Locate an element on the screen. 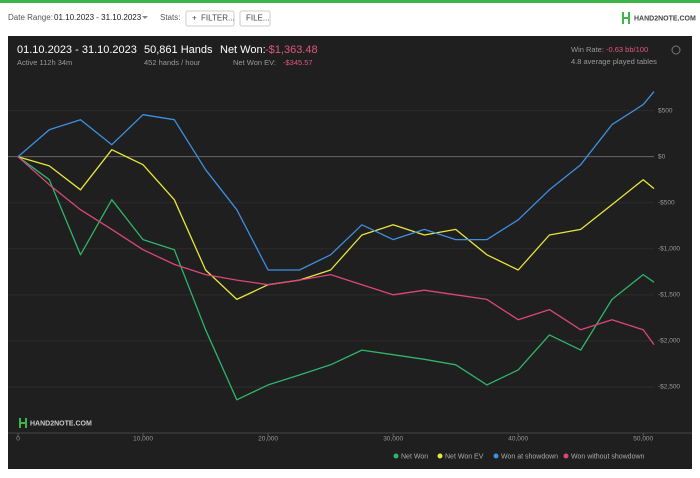 This screenshot has width=700, height=478. net-won-label: Net Won: is located at coordinates (243, 50).